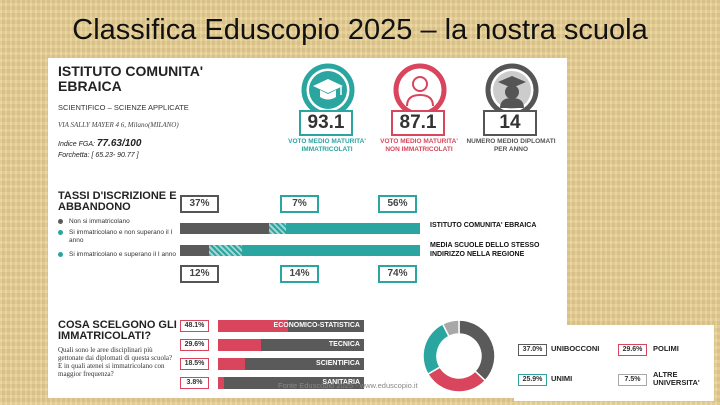 The image size is (720, 405). I want to click on average-stacked-bar, so click(300, 250).